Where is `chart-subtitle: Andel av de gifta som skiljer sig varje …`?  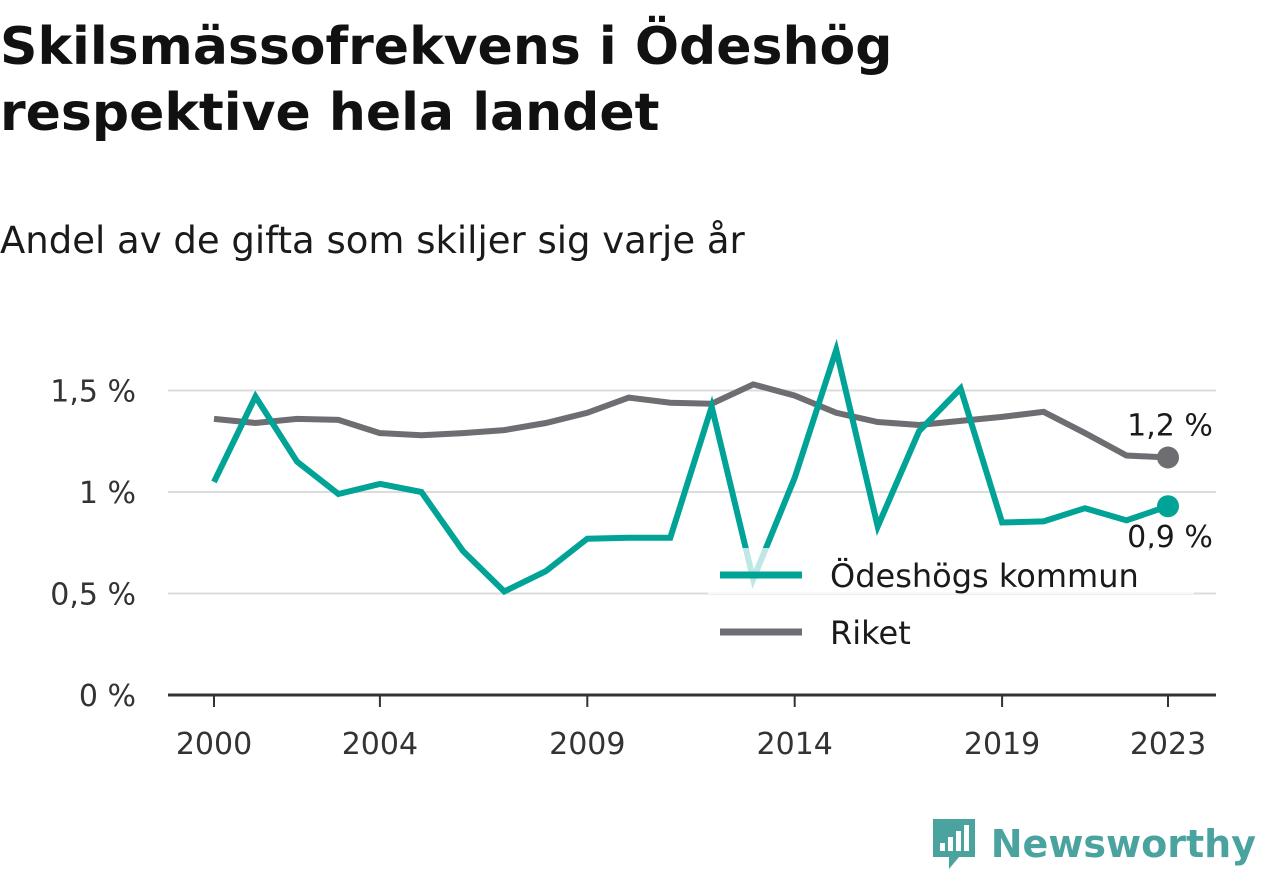
chart-subtitle: Andel av de gifta som skiljer sig varje … is located at coordinates (372, 240).